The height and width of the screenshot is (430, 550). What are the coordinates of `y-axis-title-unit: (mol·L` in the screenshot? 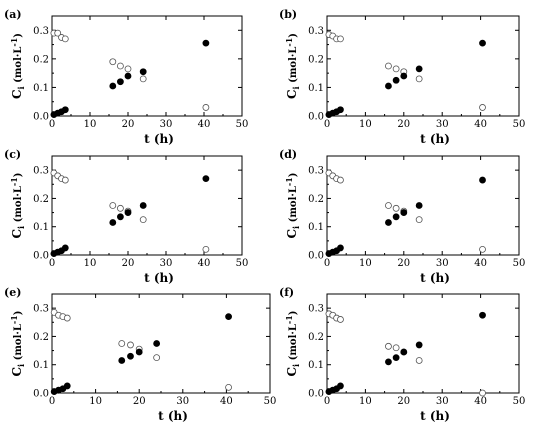 It's located at (293, 206).